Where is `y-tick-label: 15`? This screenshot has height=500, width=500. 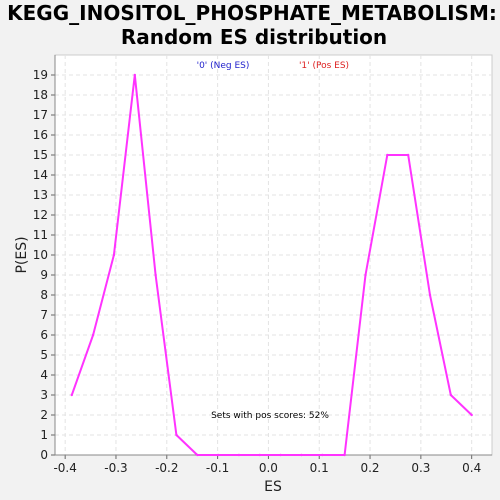
y-tick-label: 15 is located at coordinates (40, 155).